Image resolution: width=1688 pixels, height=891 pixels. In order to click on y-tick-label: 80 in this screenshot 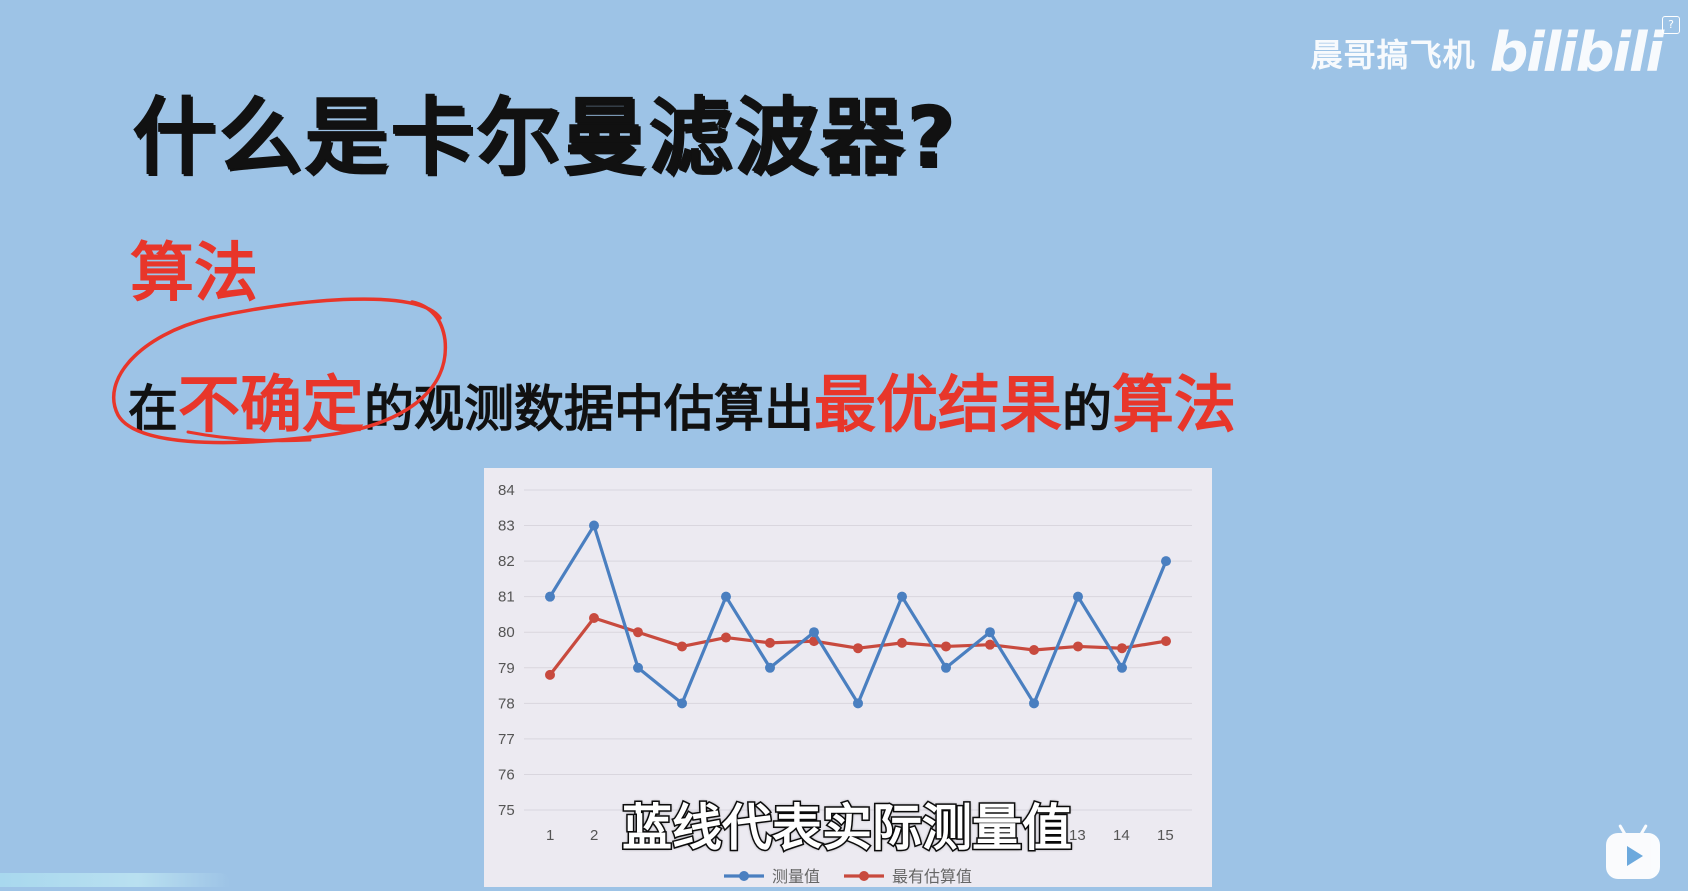, I will do `click(506, 632)`.